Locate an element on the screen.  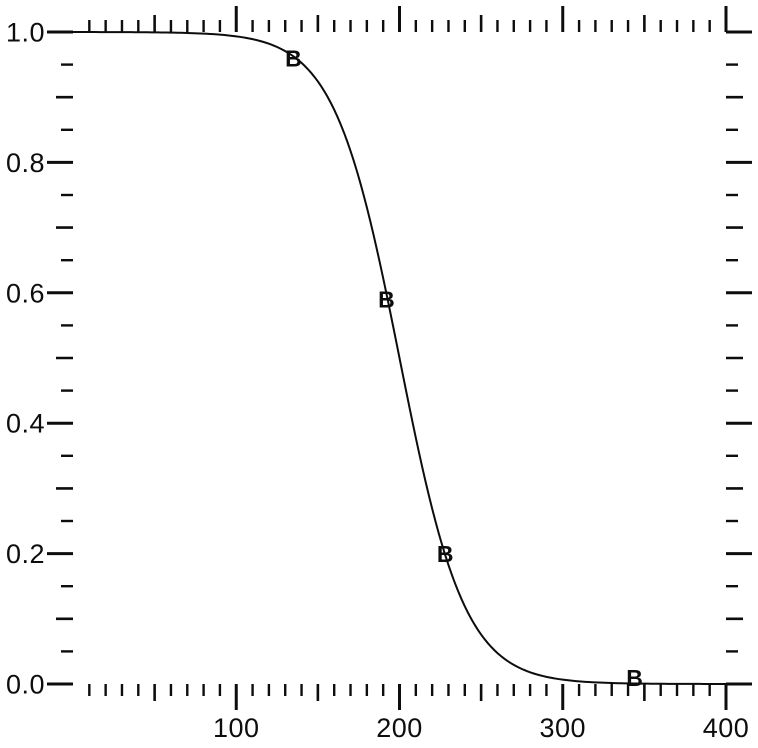
x-axis-tick-label: 100 is located at coordinates (236, 728).